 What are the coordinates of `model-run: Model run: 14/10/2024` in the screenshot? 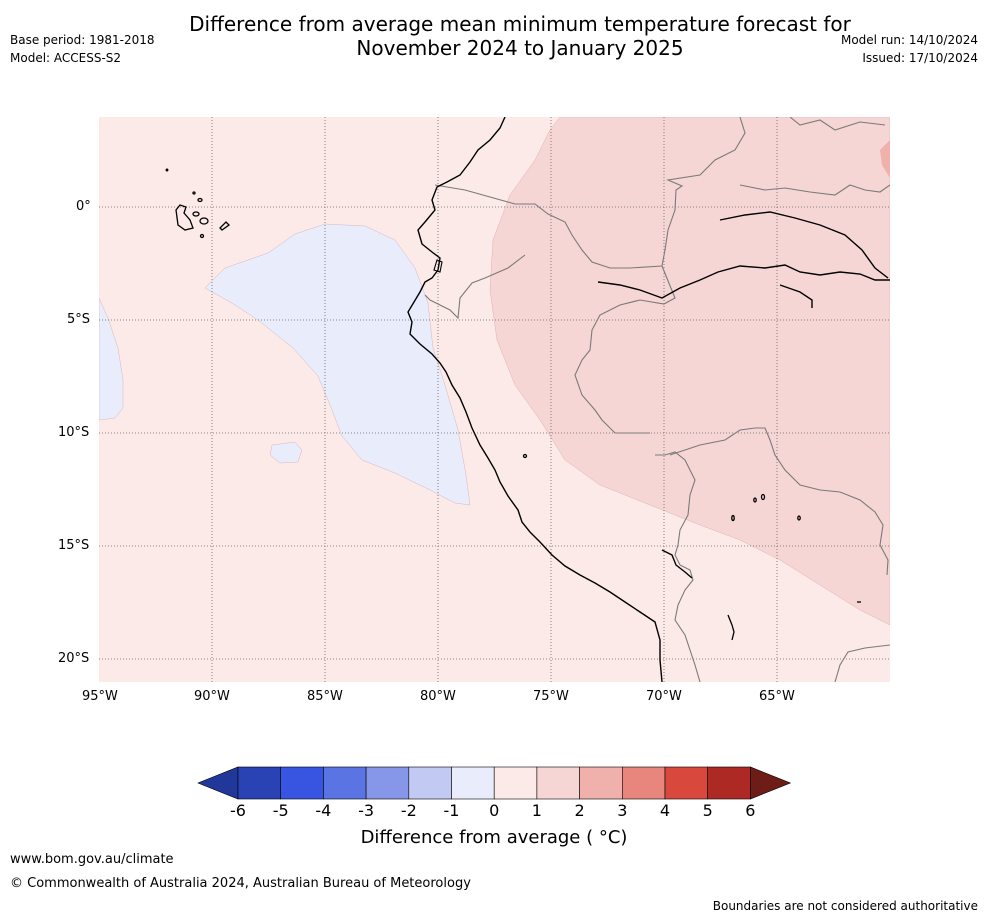 It's located at (909, 40).